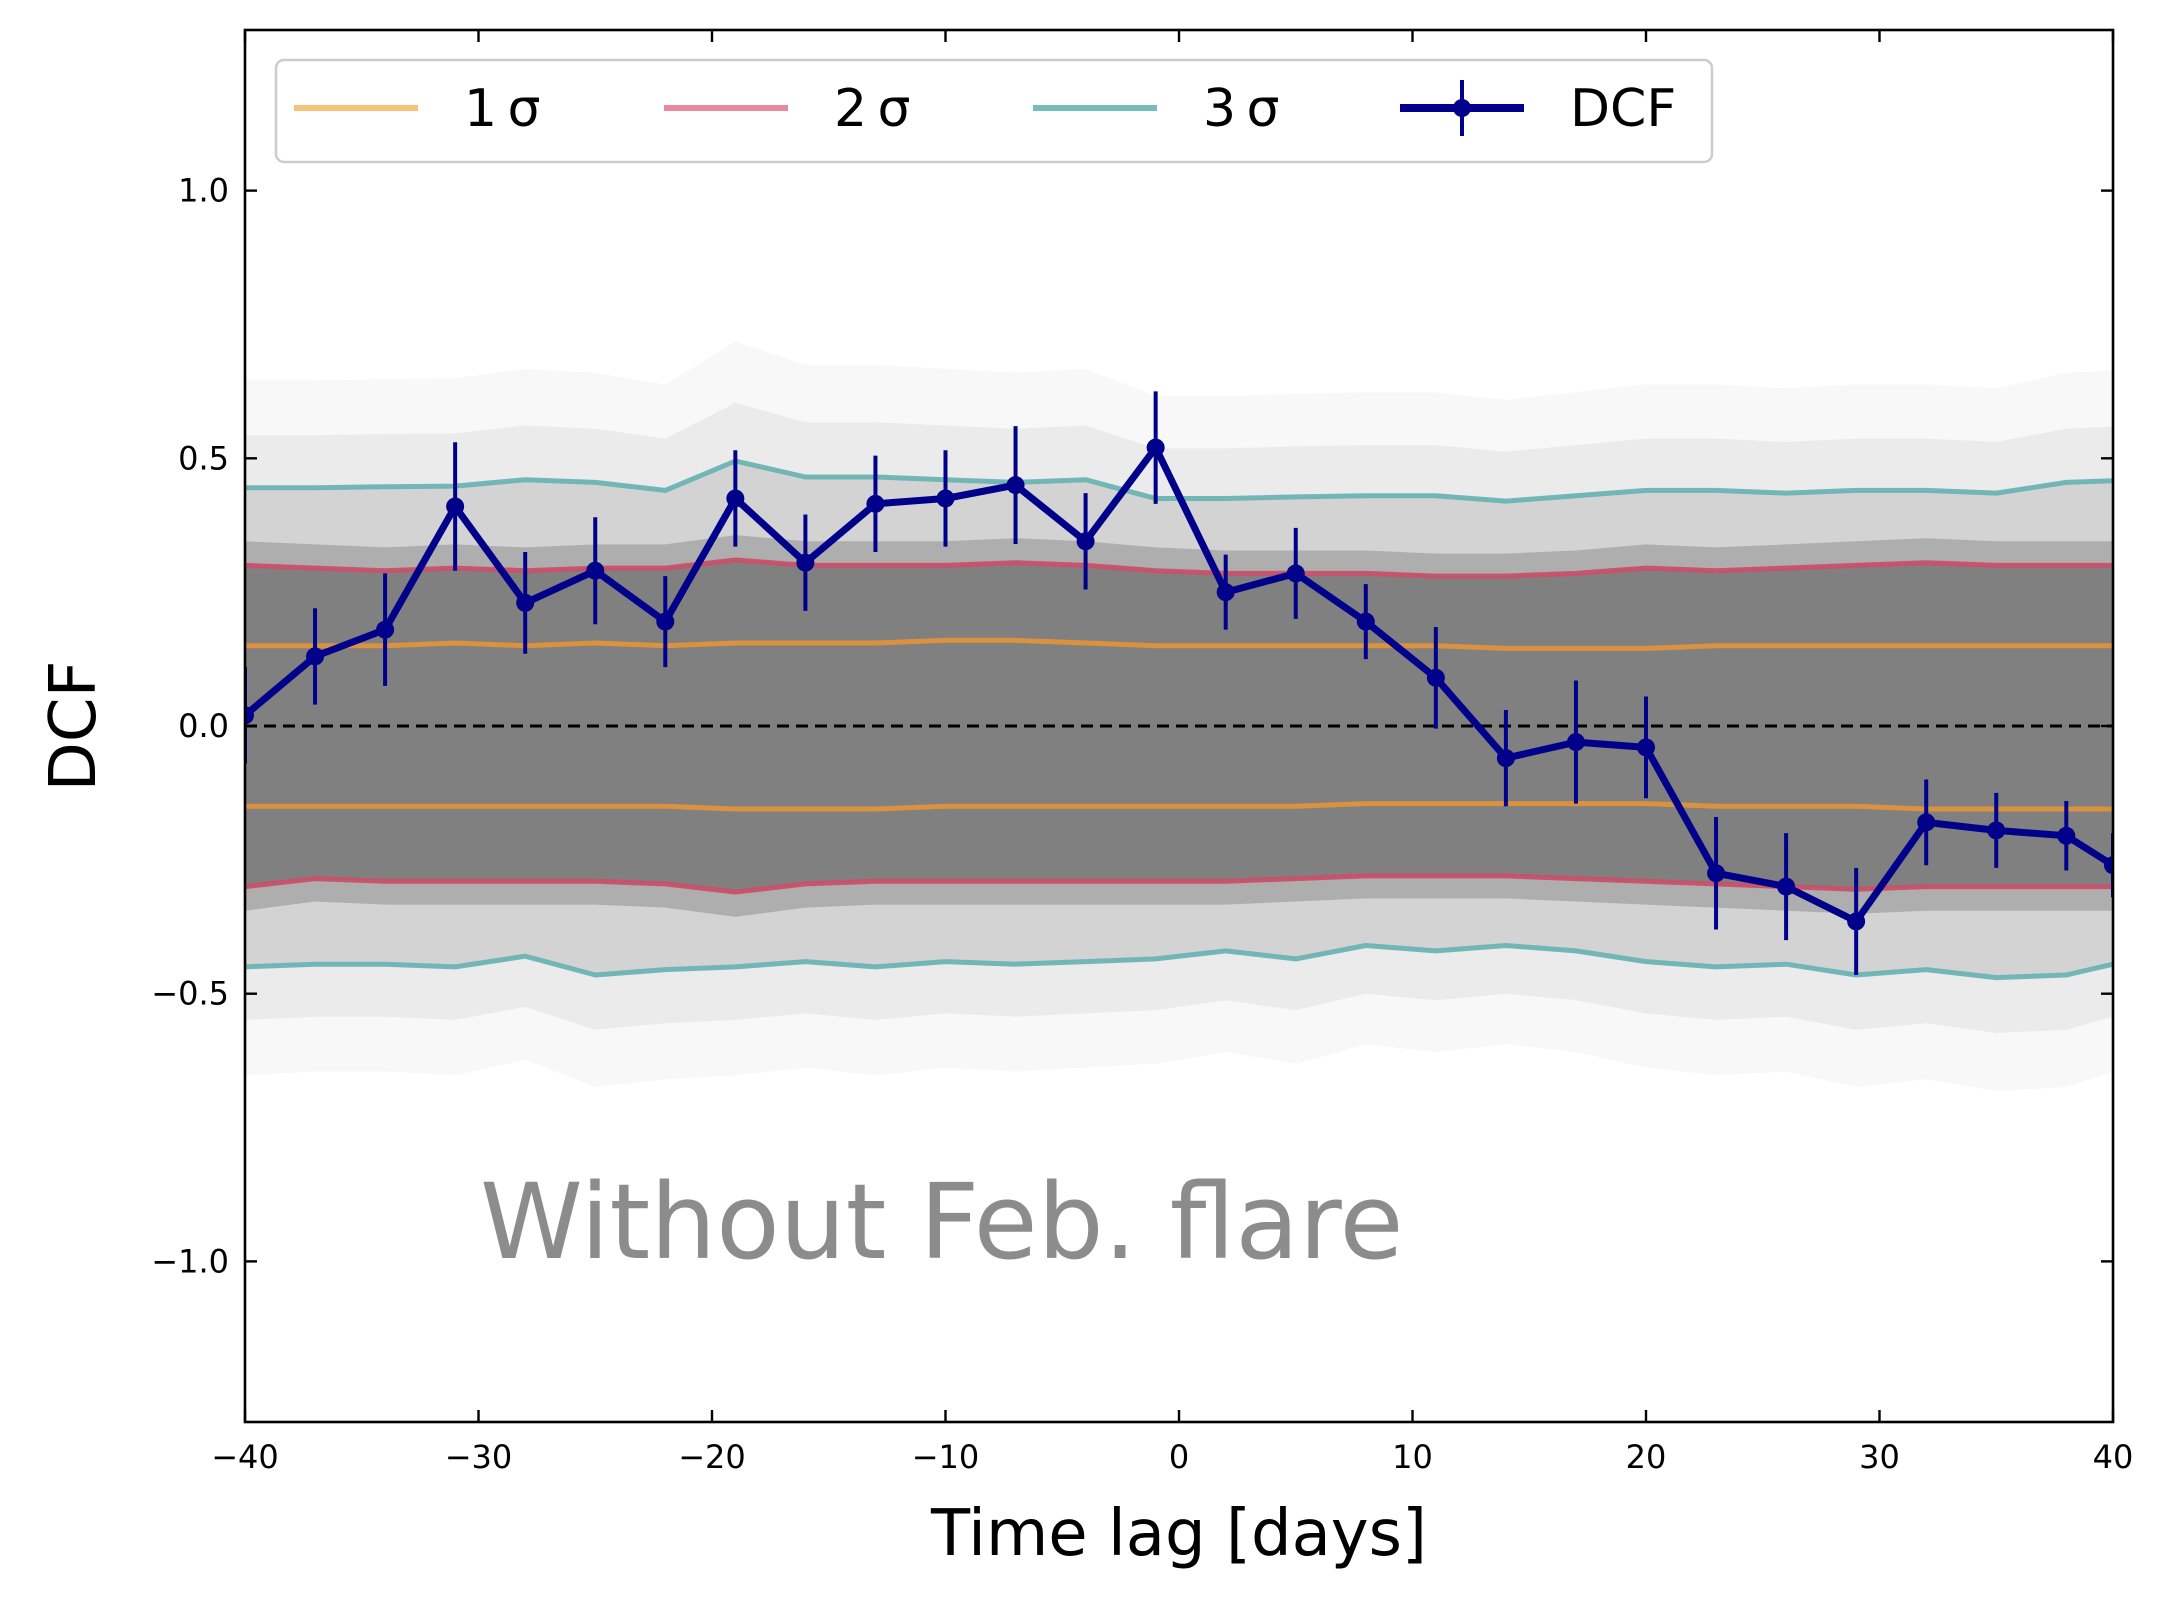 This screenshot has height=1598, width=2159. I want to click on x-axis-title: Time lag [days], so click(1178, 1534).